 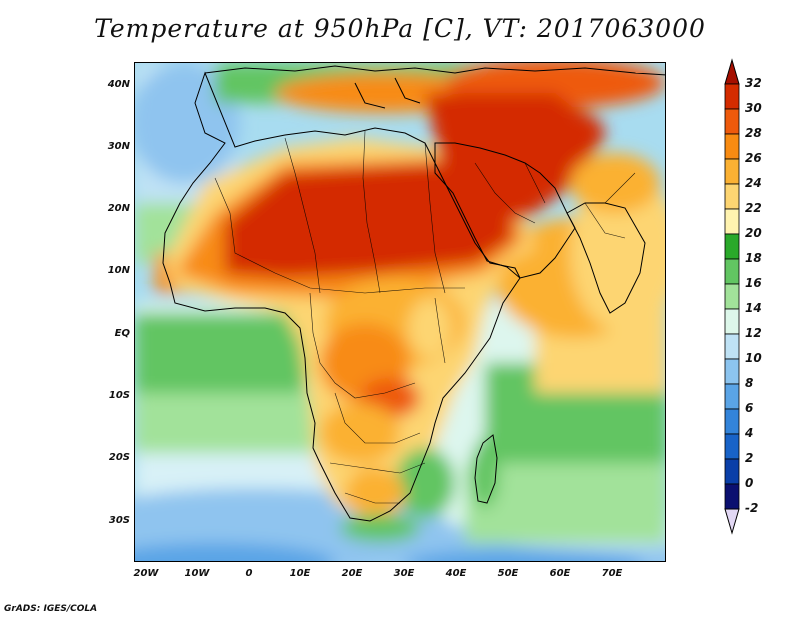 I want to click on colorbar-tick-label: 10, so click(x=753, y=358).